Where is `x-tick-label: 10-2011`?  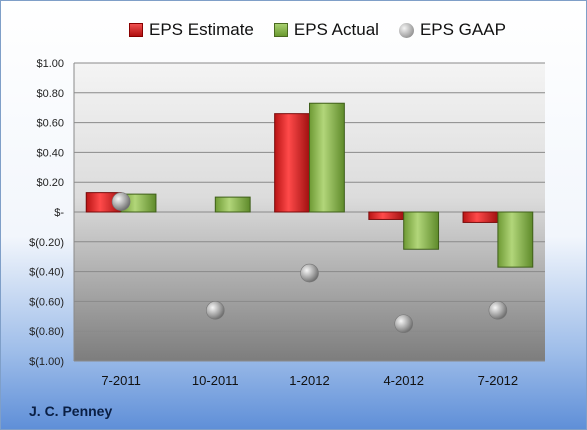
x-tick-label: 10-2011 is located at coordinates (215, 380).